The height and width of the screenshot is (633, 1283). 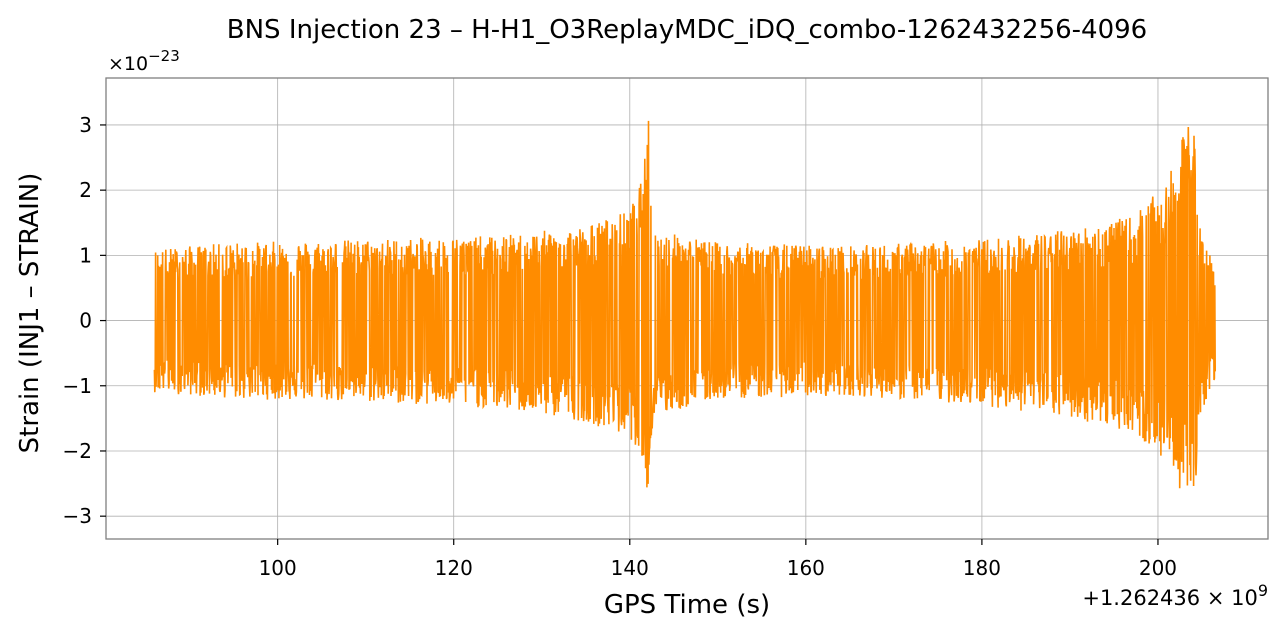 What do you see at coordinates (1158, 568) in the screenshot?
I see `x-tick-label: 200` at bounding box center [1158, 568].